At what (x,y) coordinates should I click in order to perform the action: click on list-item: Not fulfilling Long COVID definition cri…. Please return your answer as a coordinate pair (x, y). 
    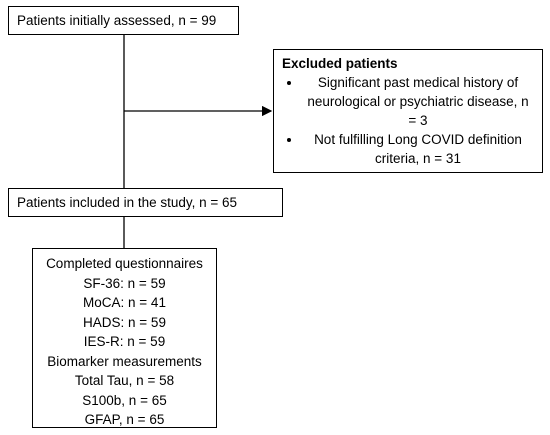
    Looking at the image, I should click on (418, 149).